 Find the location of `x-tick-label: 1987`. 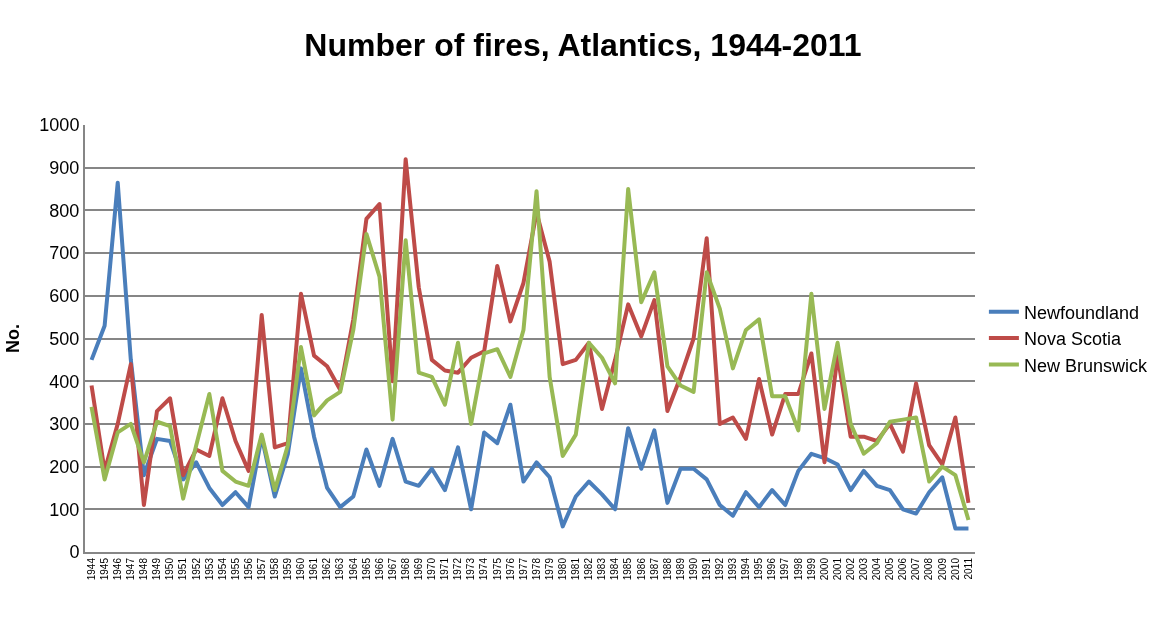

x-tick-label: 1987 is located at coordinates (654, 569).